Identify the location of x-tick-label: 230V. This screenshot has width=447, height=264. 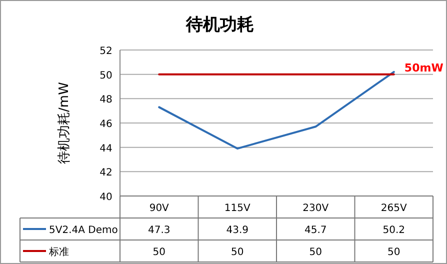
(315, 208).